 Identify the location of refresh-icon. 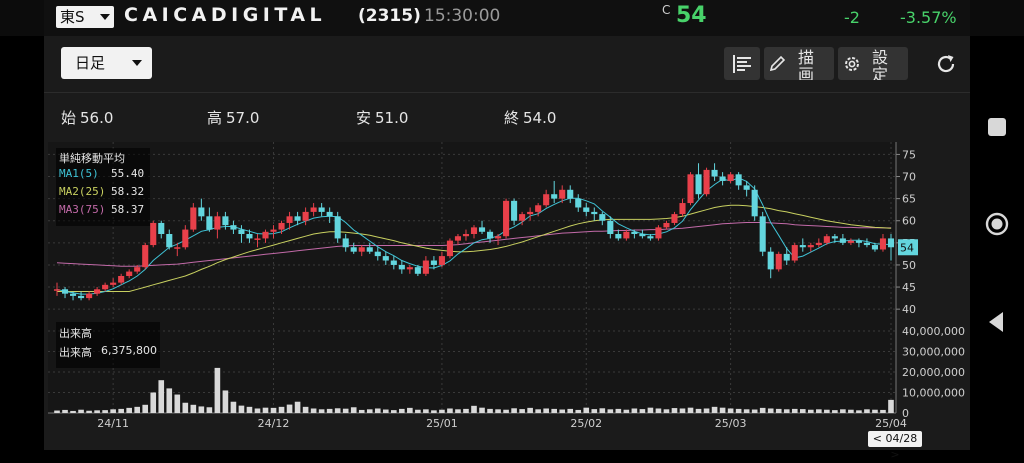
(946, 64).